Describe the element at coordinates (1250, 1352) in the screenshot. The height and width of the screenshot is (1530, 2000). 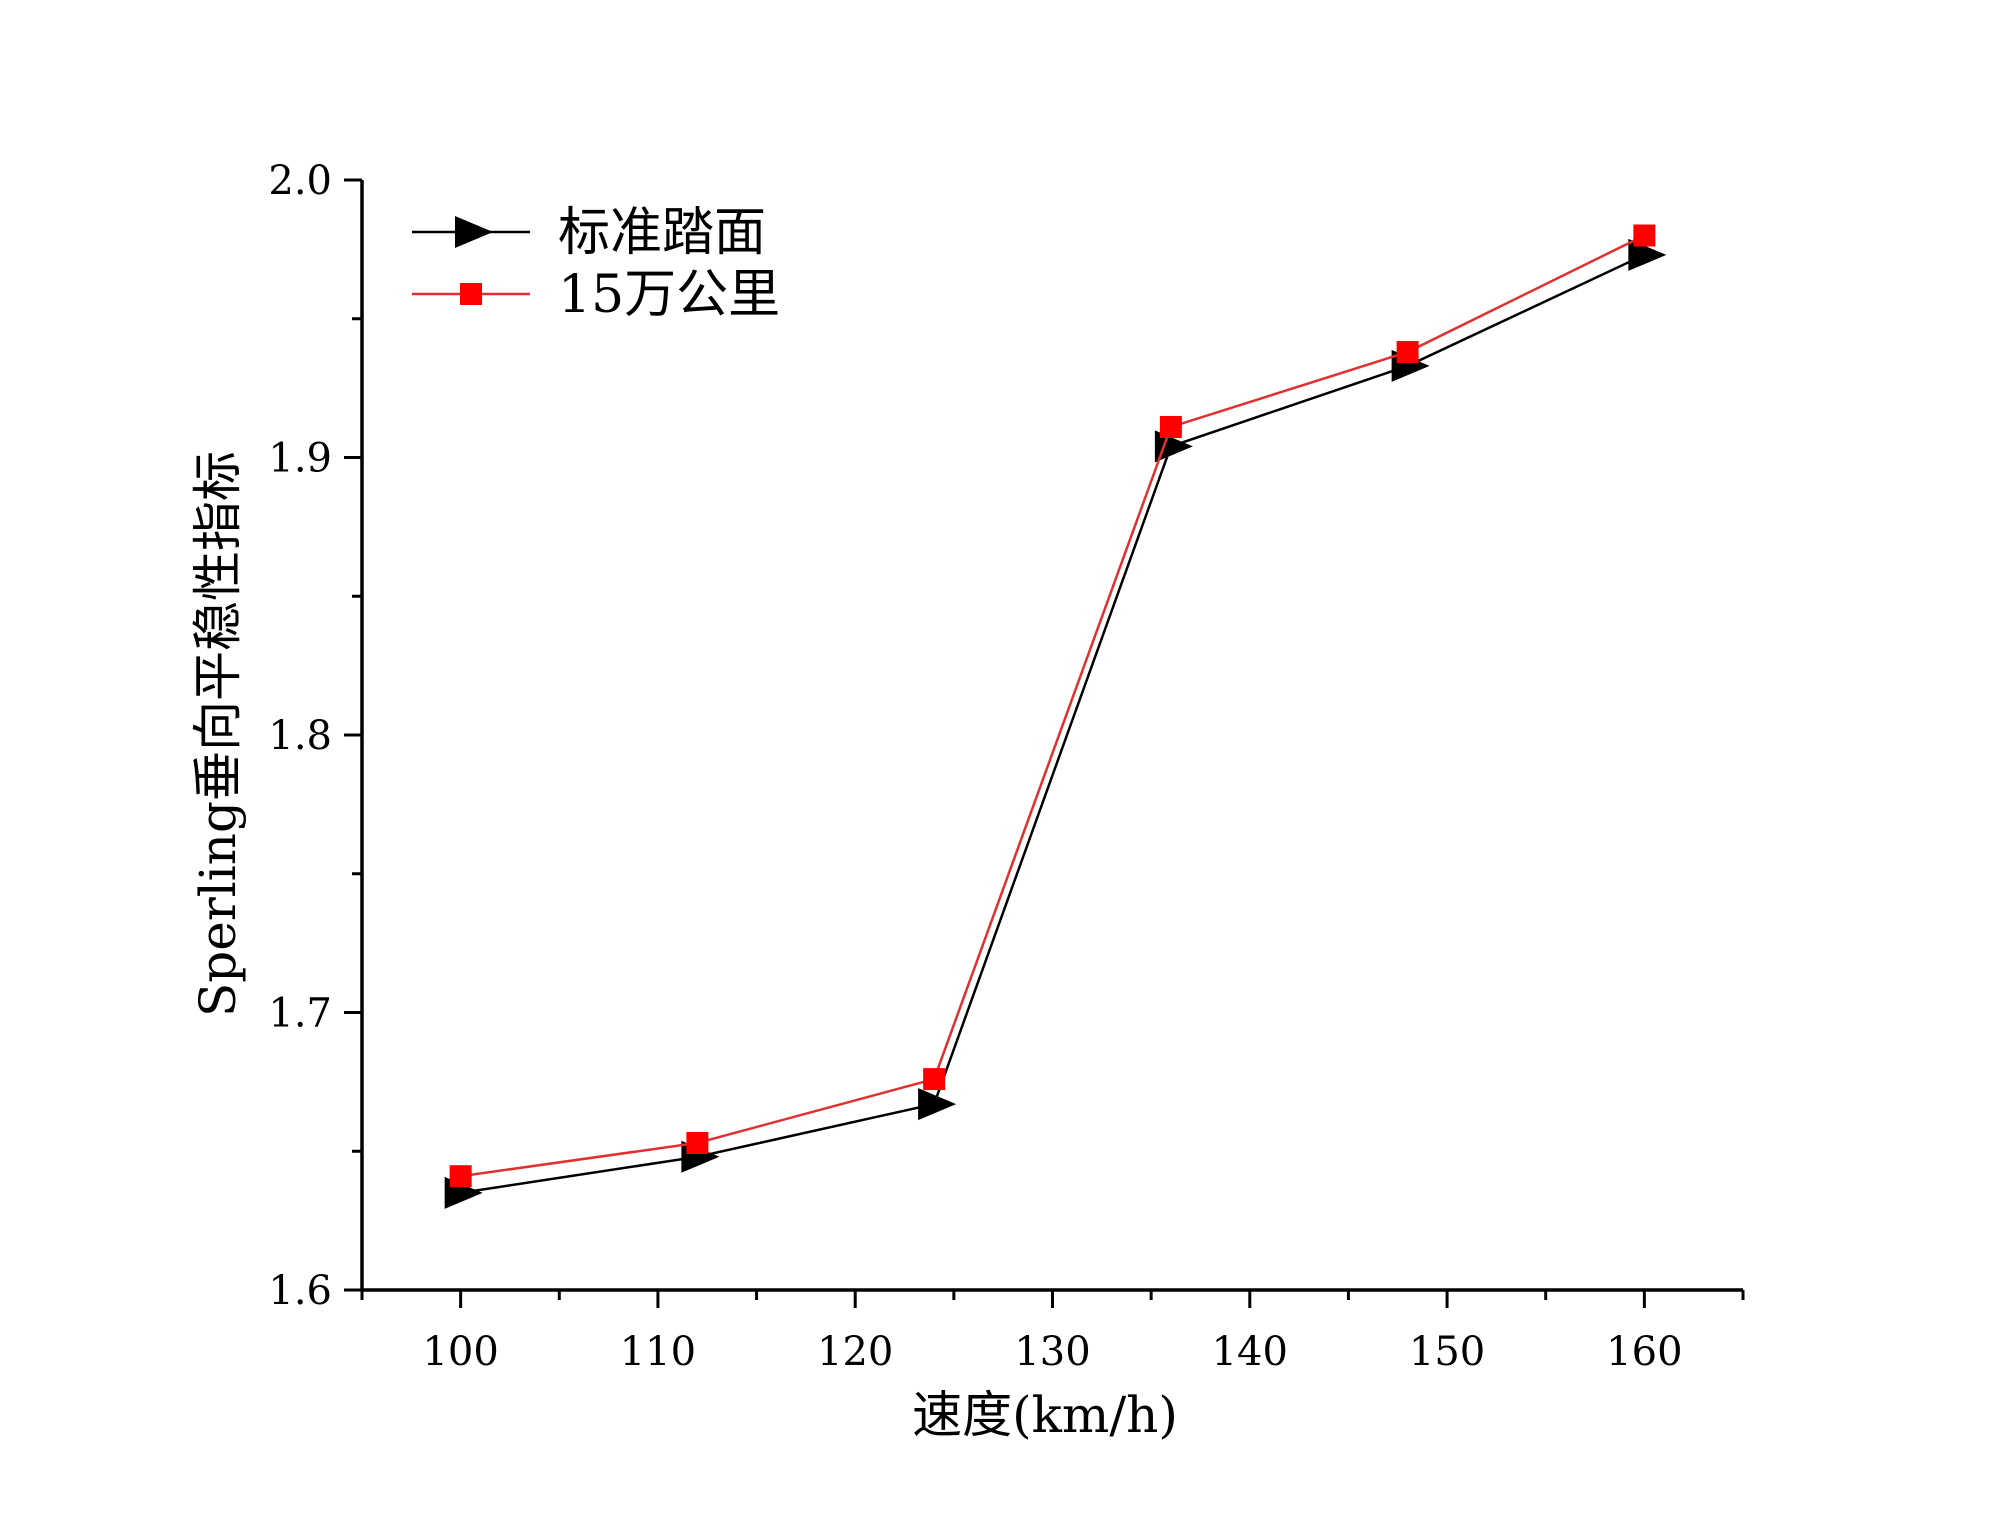
I see `x-tick-label: 140` at that location.